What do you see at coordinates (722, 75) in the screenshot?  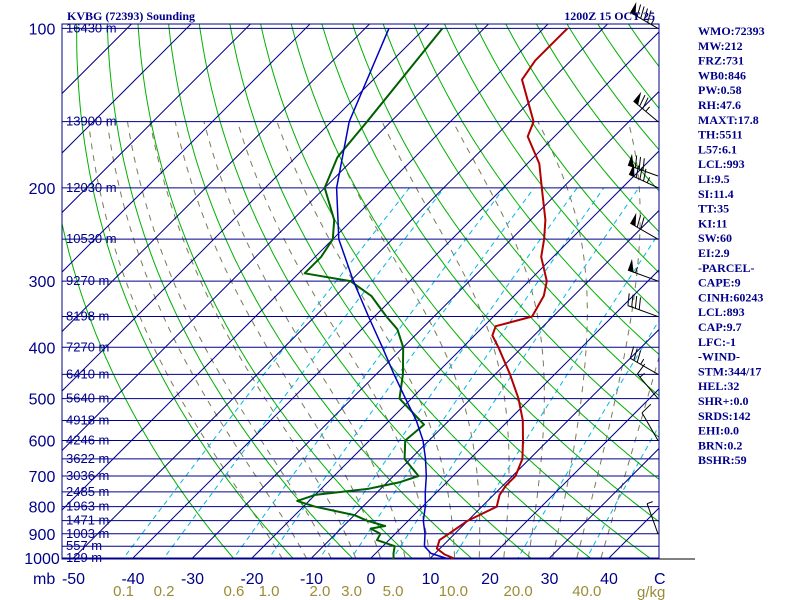 I see `index-line: WB0:846` at bounding box center [722, 75].